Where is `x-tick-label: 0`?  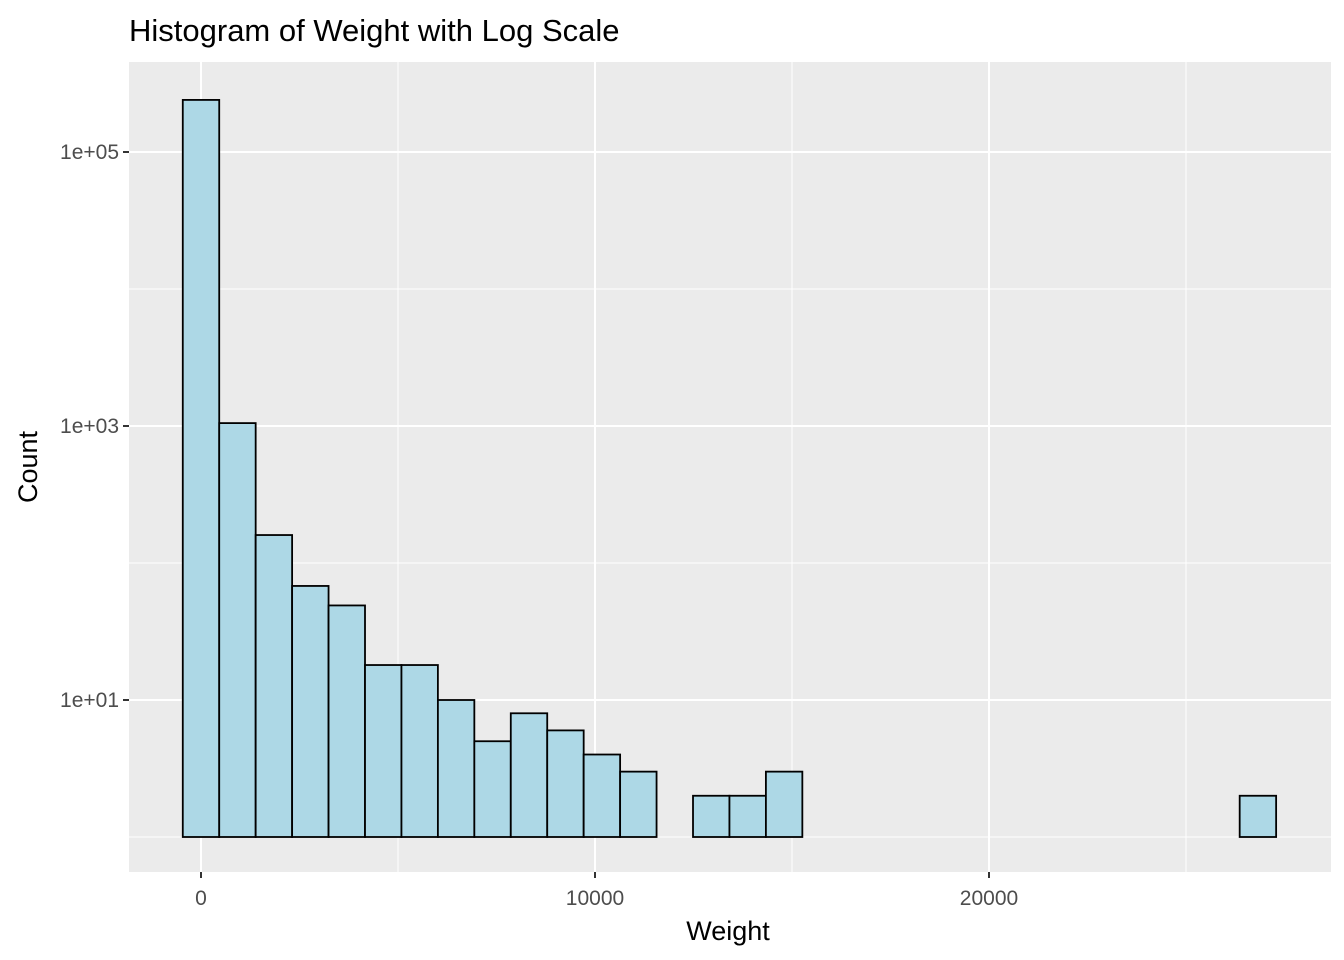 x-tick-label: 0 is located at coordinates (201, 898).